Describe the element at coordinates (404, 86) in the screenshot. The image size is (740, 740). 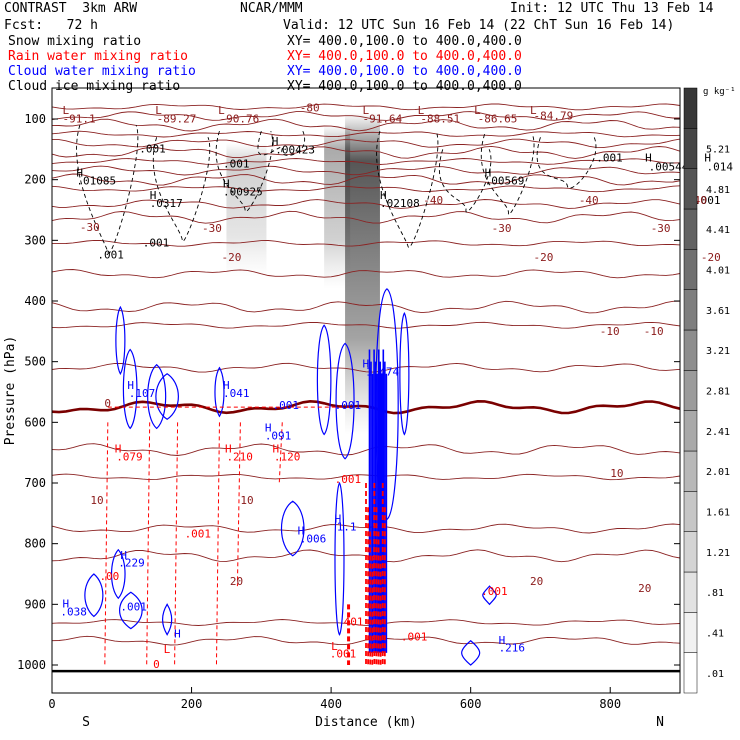
I see `legend-cloudice-xy: XY= 400.0,100.0 to 400.0,400.0` at that location.